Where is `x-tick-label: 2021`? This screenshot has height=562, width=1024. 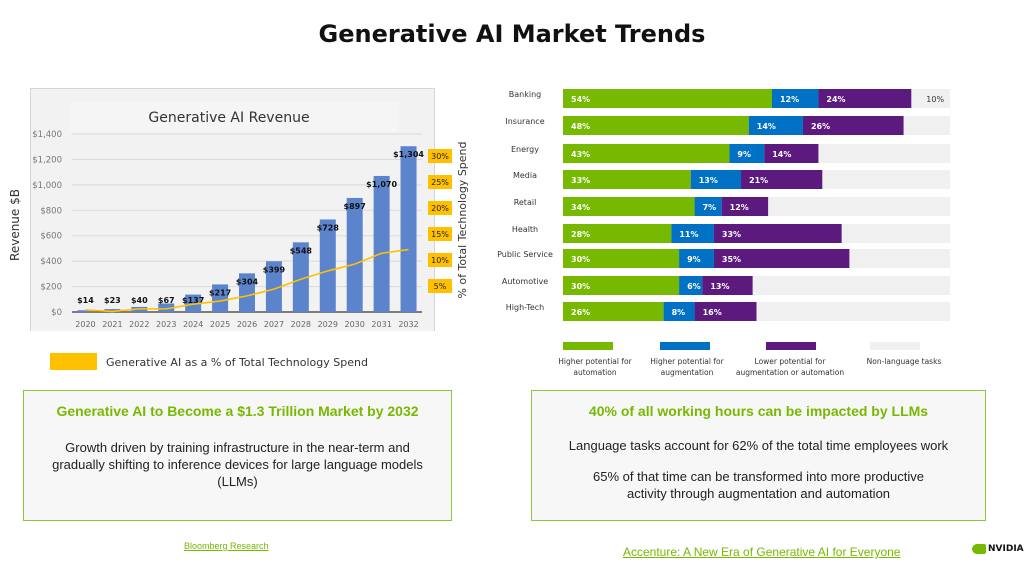
x-tick-label: 2021 is located at coordinates (112, 324).